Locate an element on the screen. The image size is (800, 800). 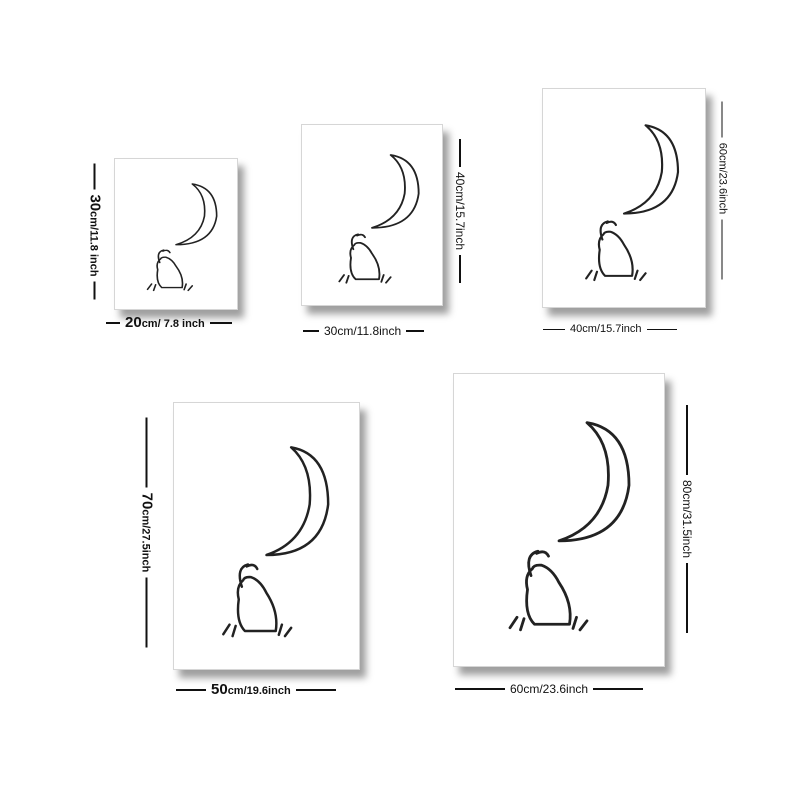
width-dimension-30: 30cm/11.8inch is located at coordinates (364, 331).